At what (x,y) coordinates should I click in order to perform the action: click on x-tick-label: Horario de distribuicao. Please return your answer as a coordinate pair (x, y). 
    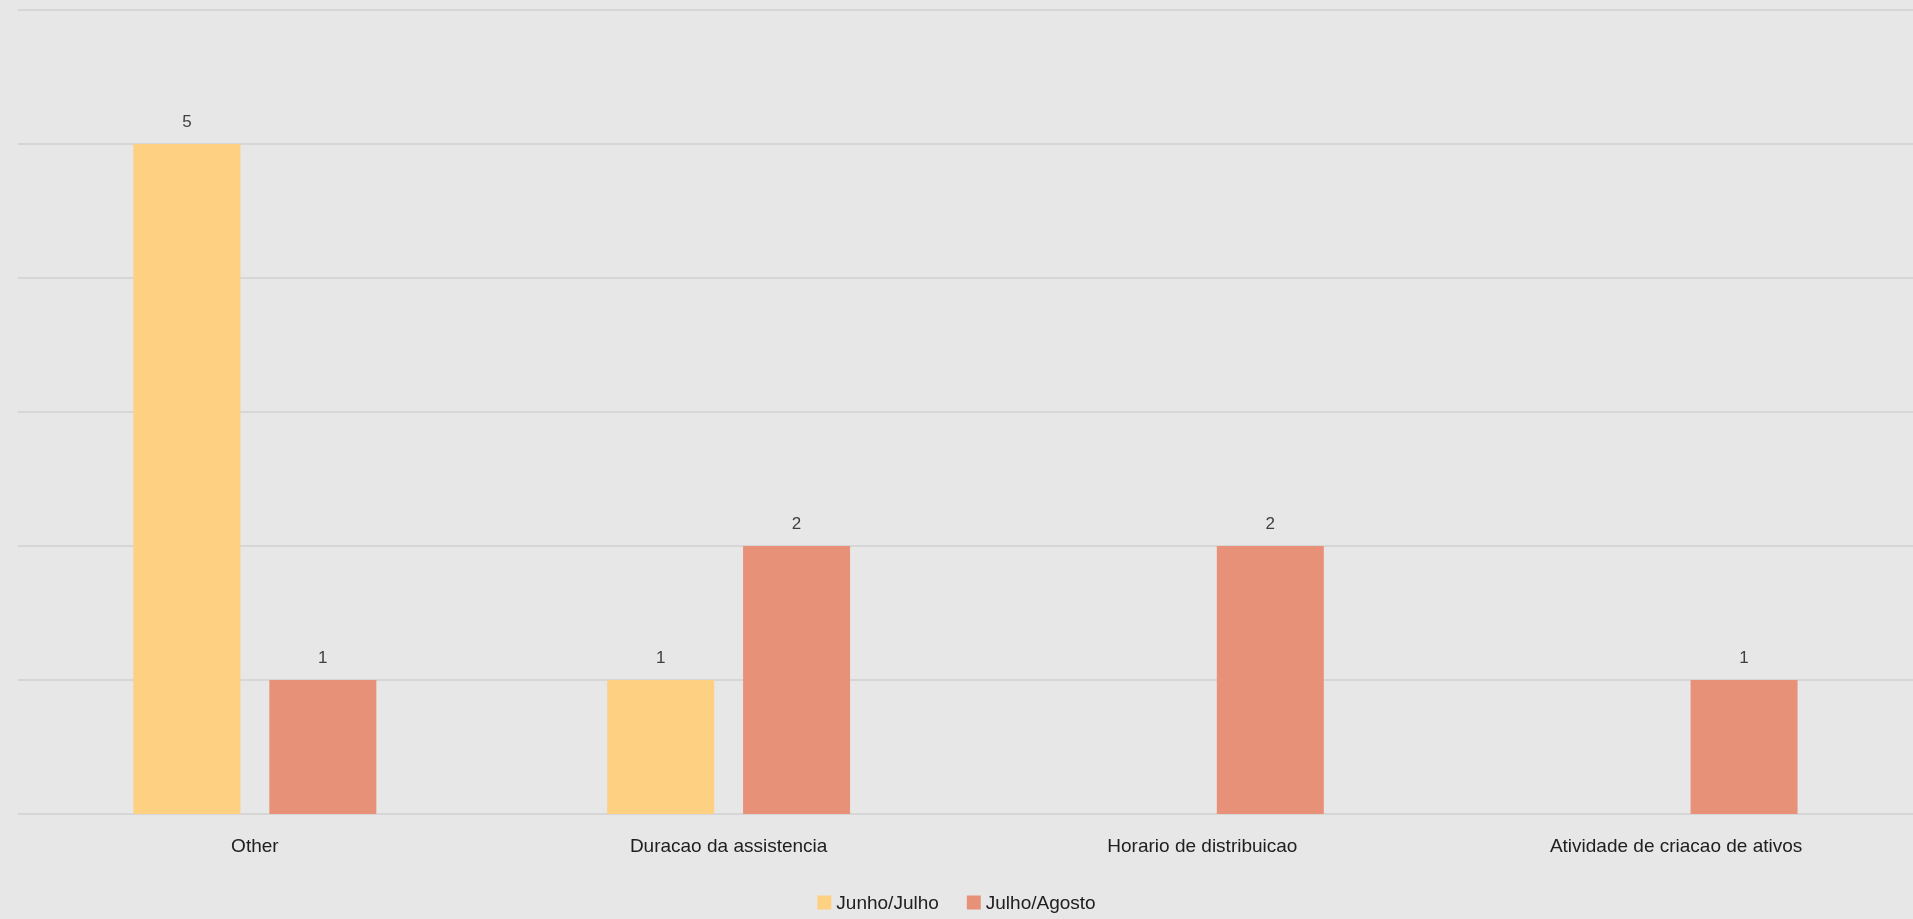
    Looking at the image, I should click on (1202, 845).